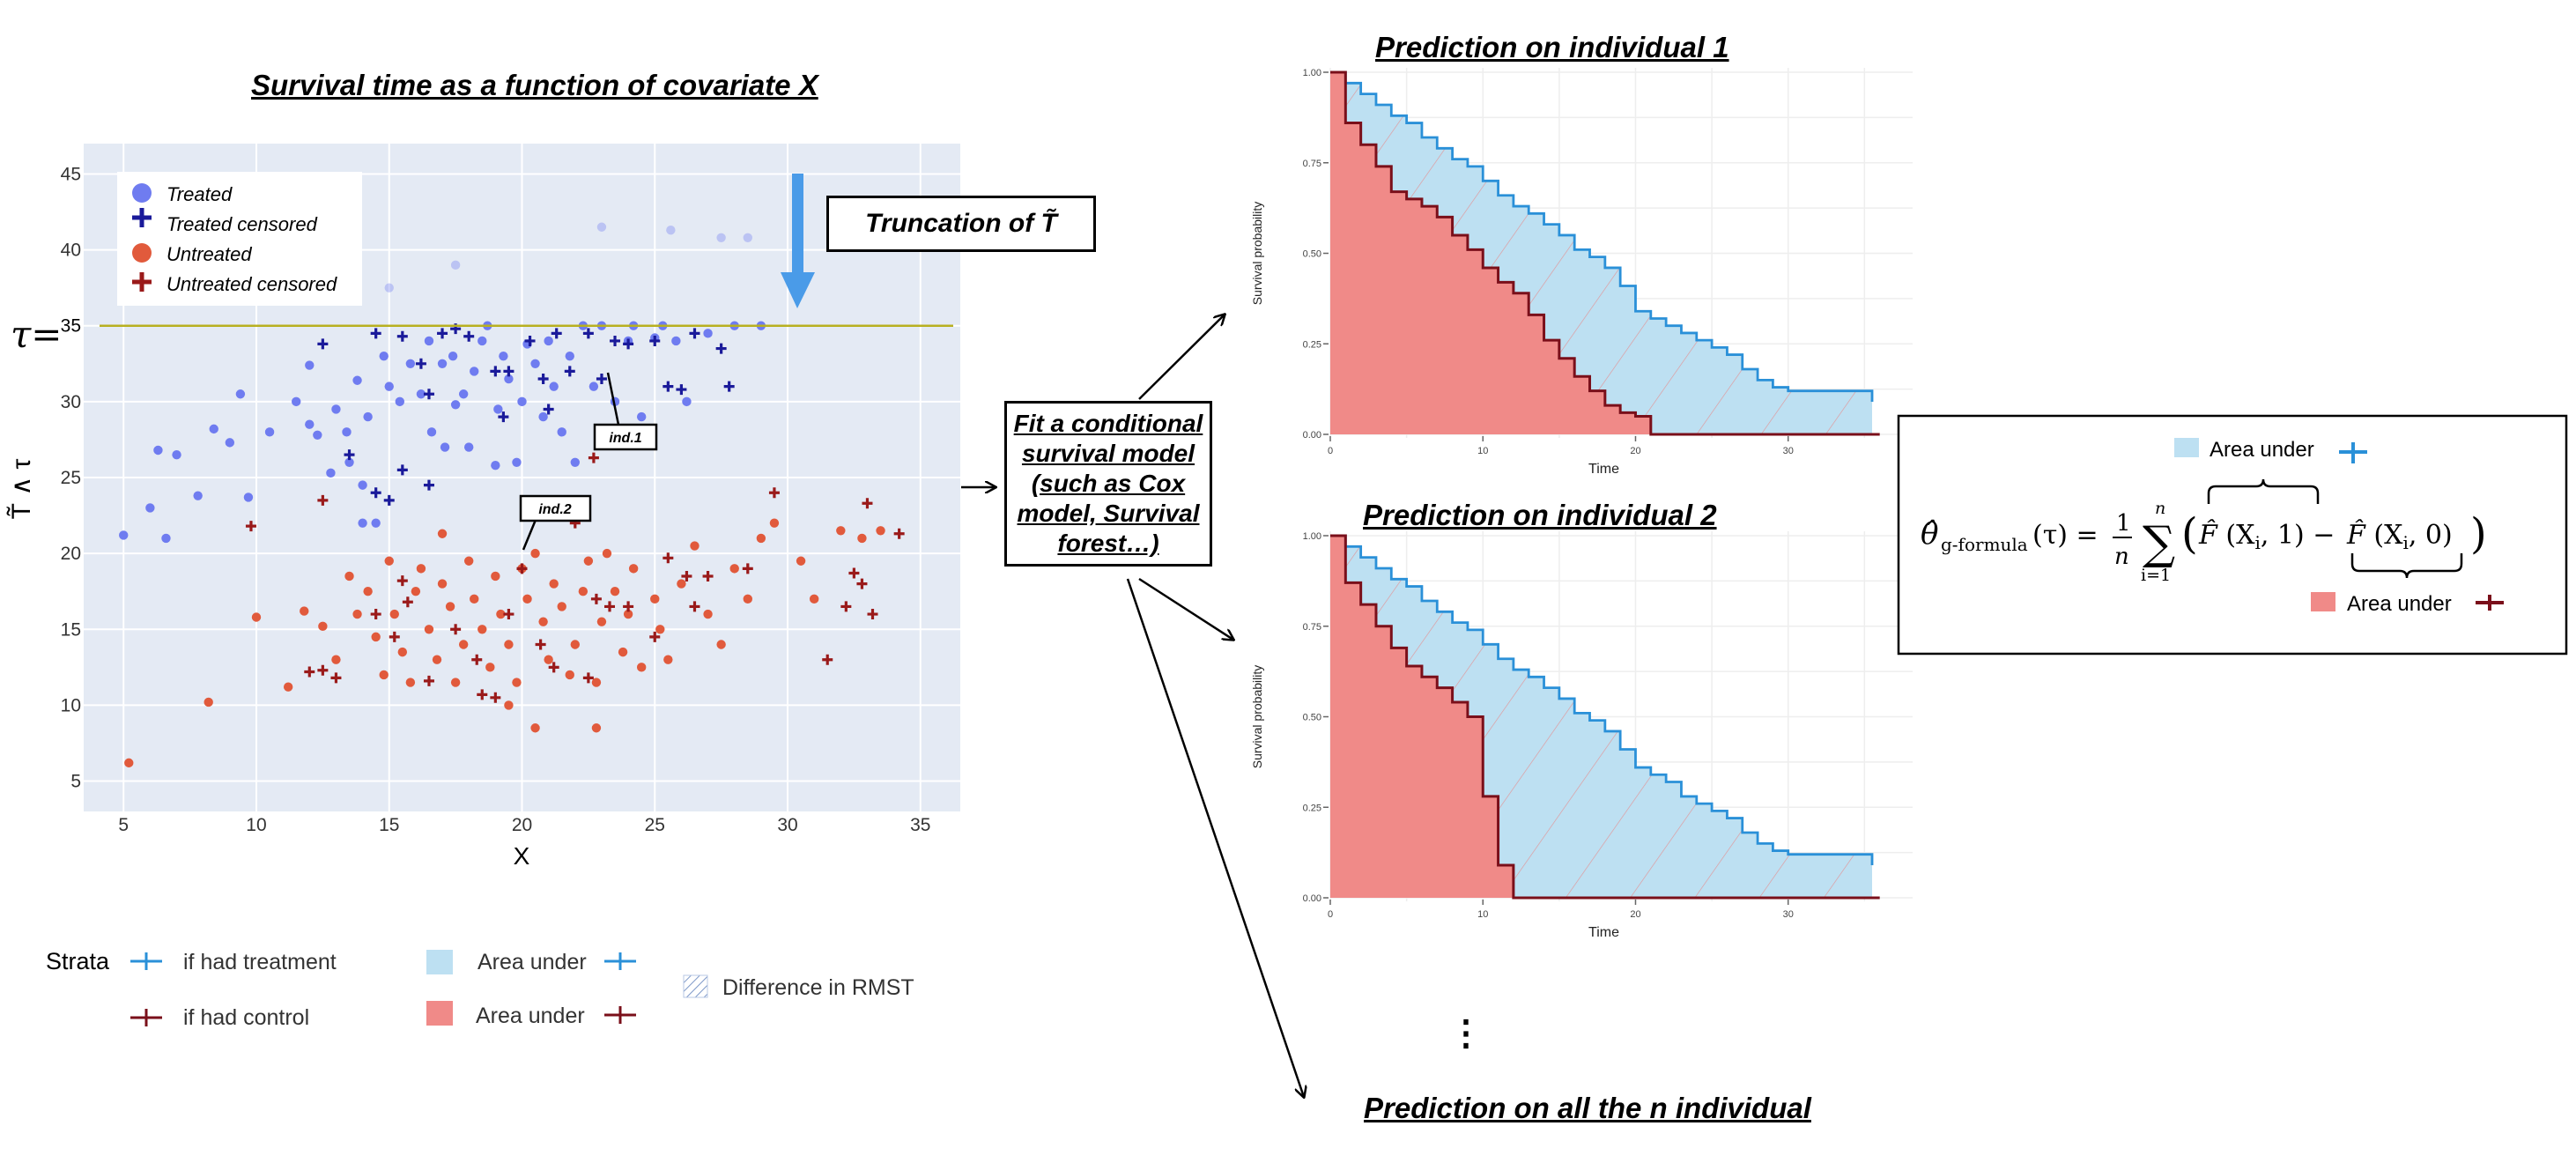 This screenshot has height=1163, width=2576. What do you see at coordinates (1312, 718) in the screenshot?
I see `km-y-tick-label: 0.50` at bounding box center [1312, 718].